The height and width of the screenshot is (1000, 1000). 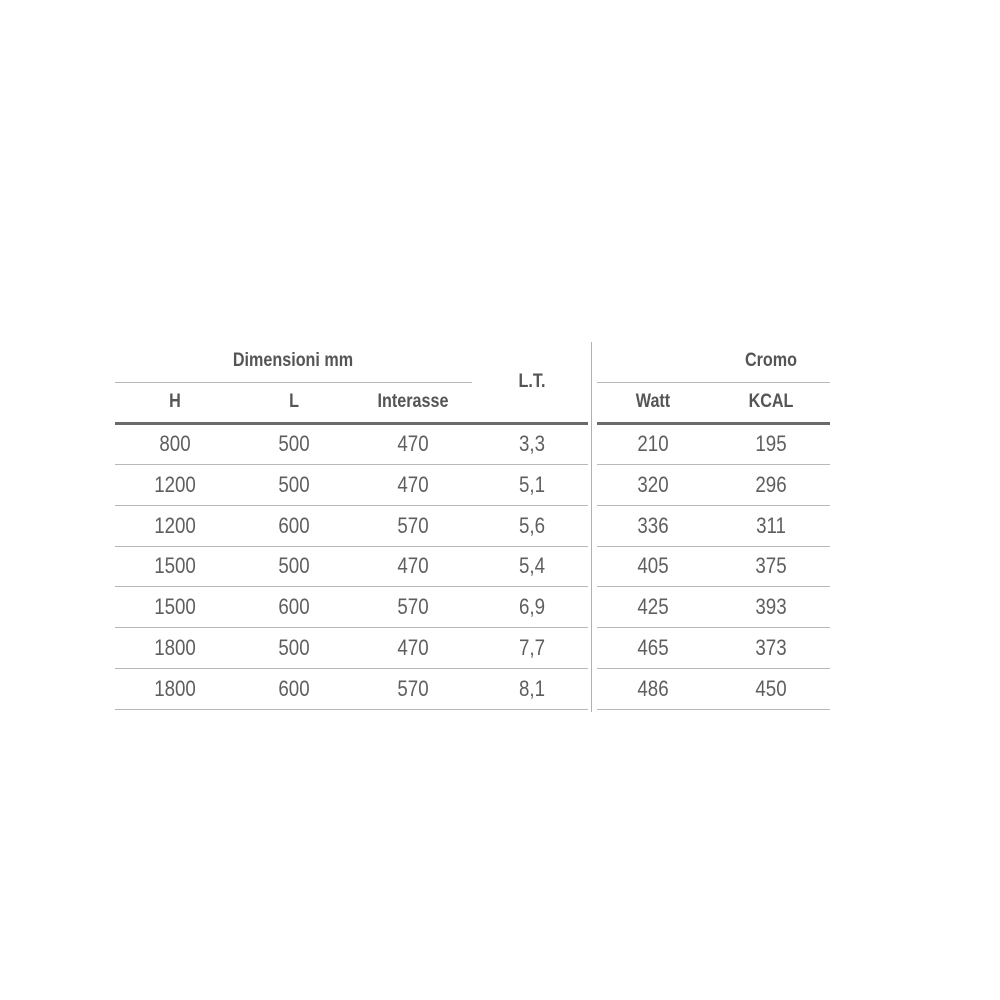 I want to click on column-header-h: H, so click(x=175, y=401).